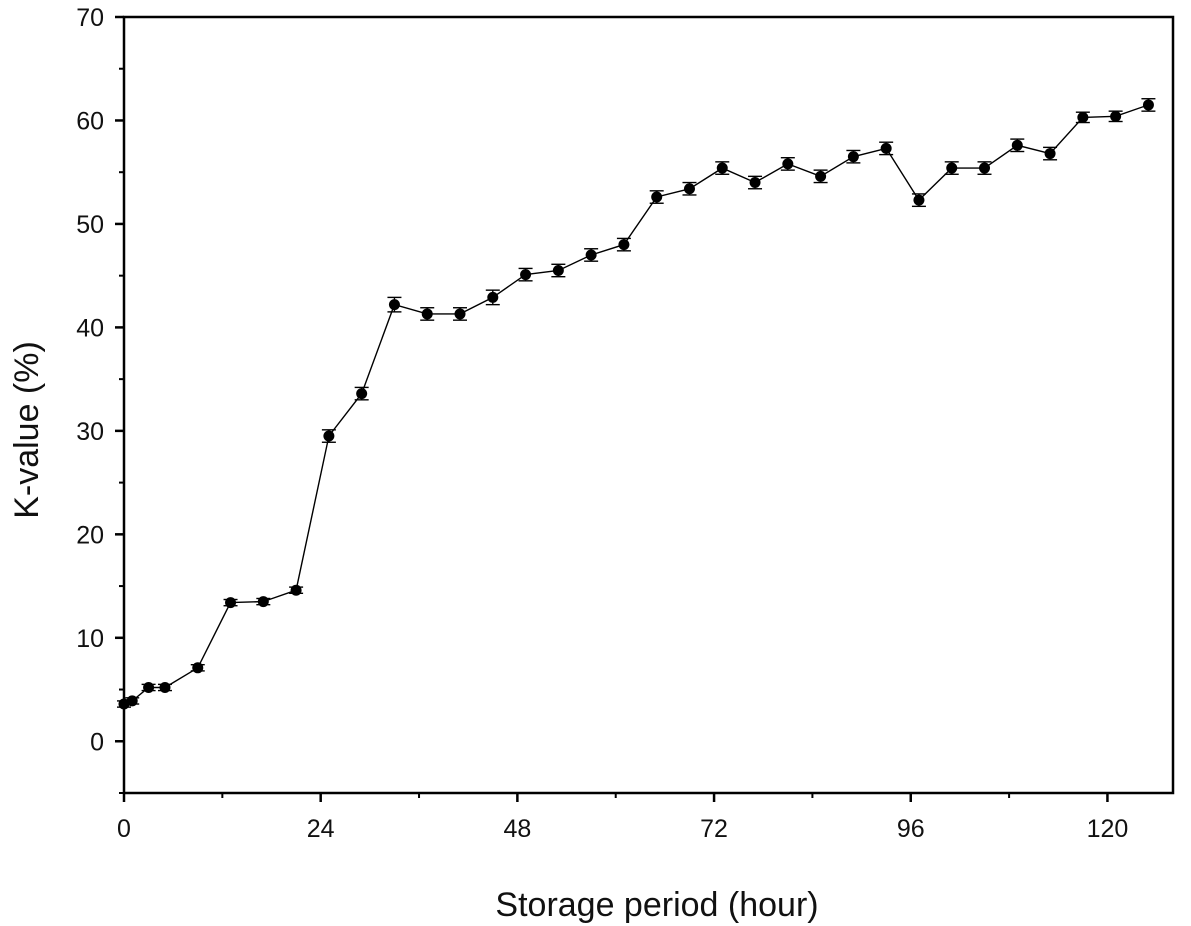 The height and width of the screenshot is (926, 1191). Describe the element at coordinates (97, 742) in the screenshot. I see `y-tick-label: 0` at that location.